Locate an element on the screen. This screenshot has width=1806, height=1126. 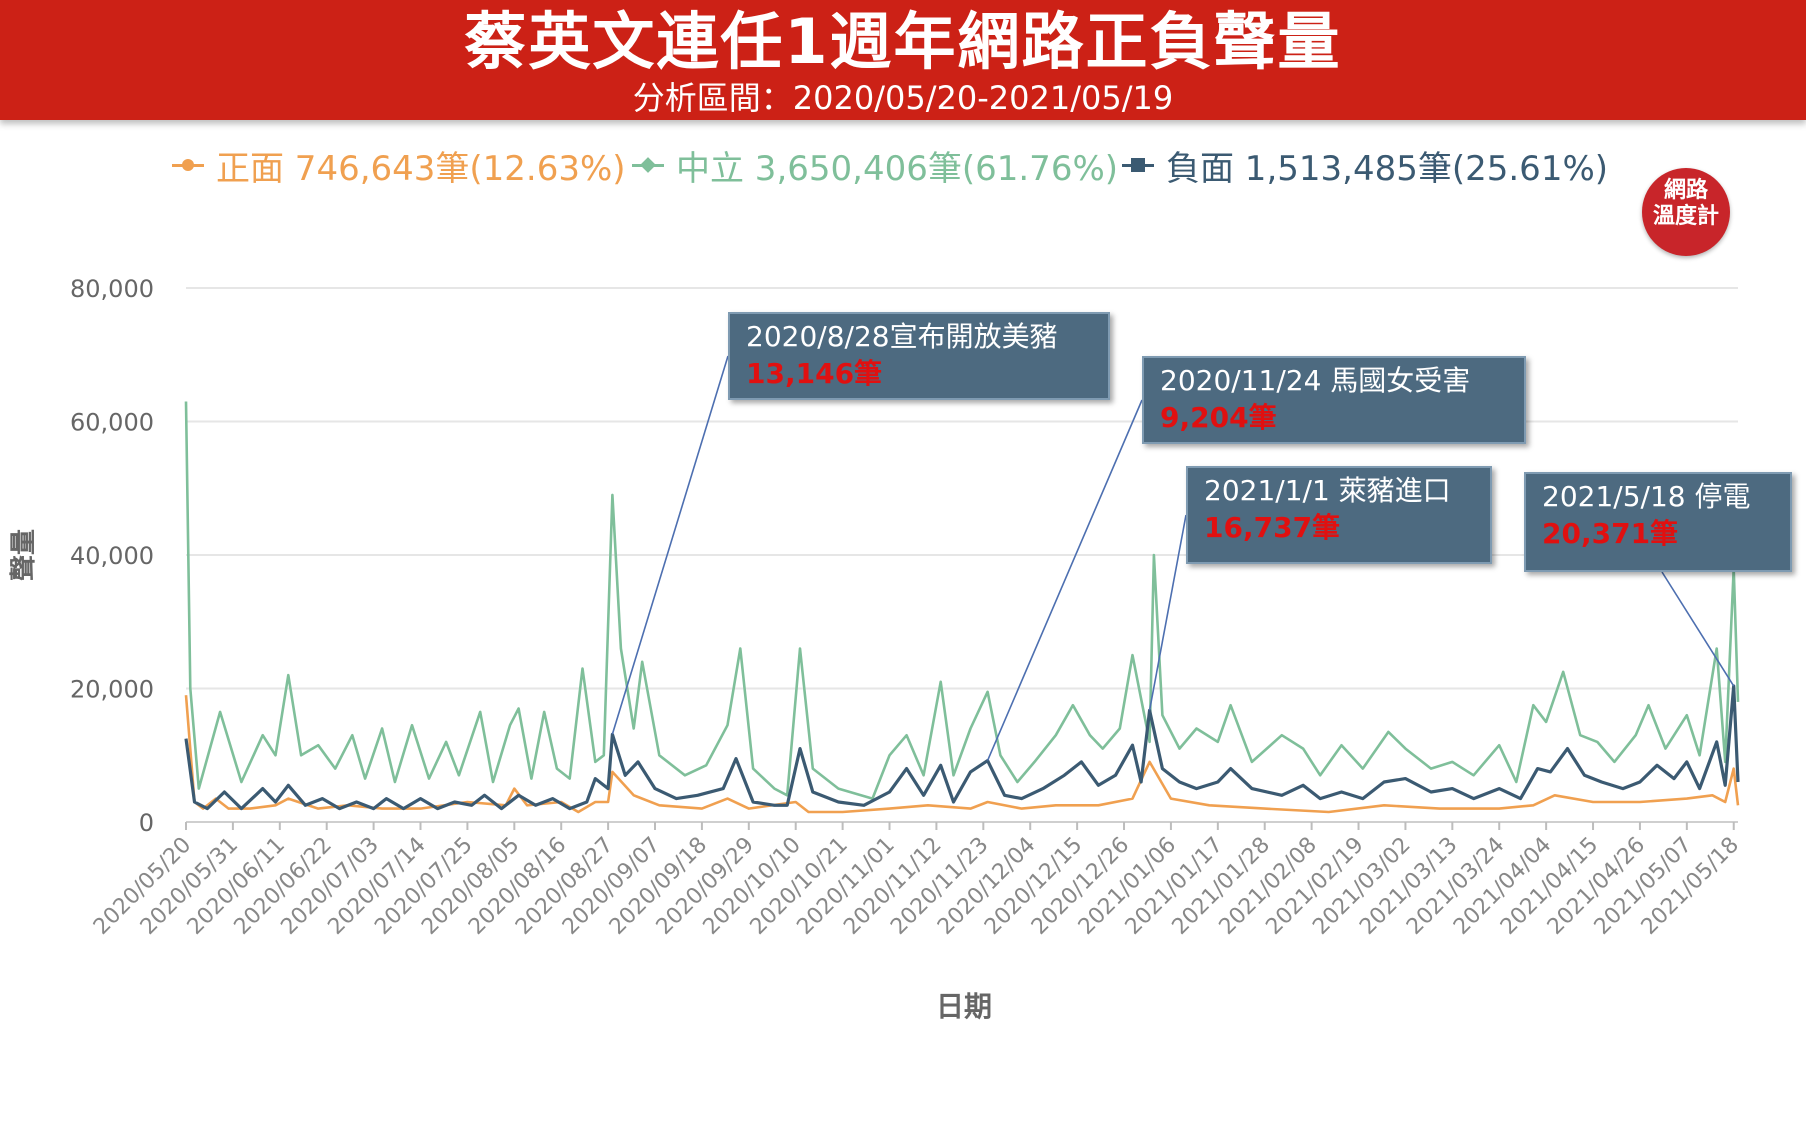
legend-label-neutral: 中立 3,650,406筆(61.76%) is located at coordinates (897, 168).